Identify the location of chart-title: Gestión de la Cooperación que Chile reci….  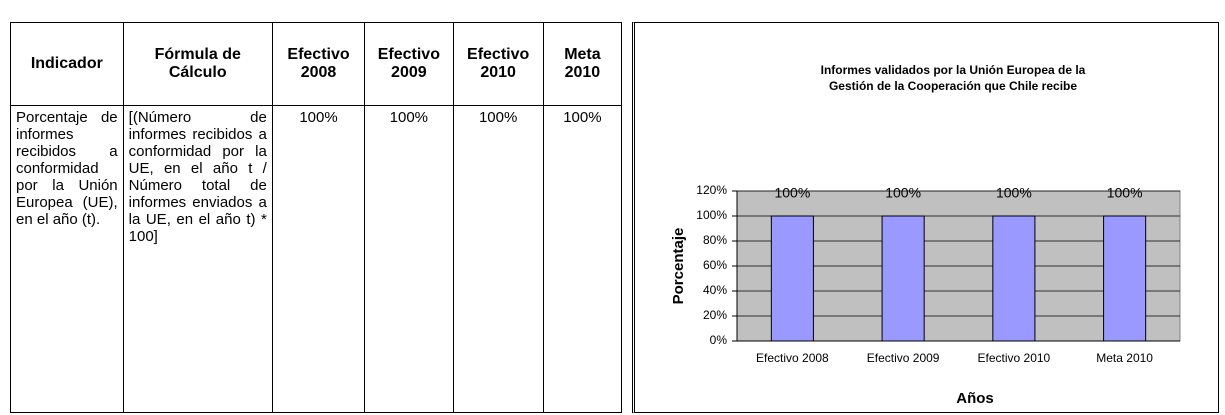
(953, 86).